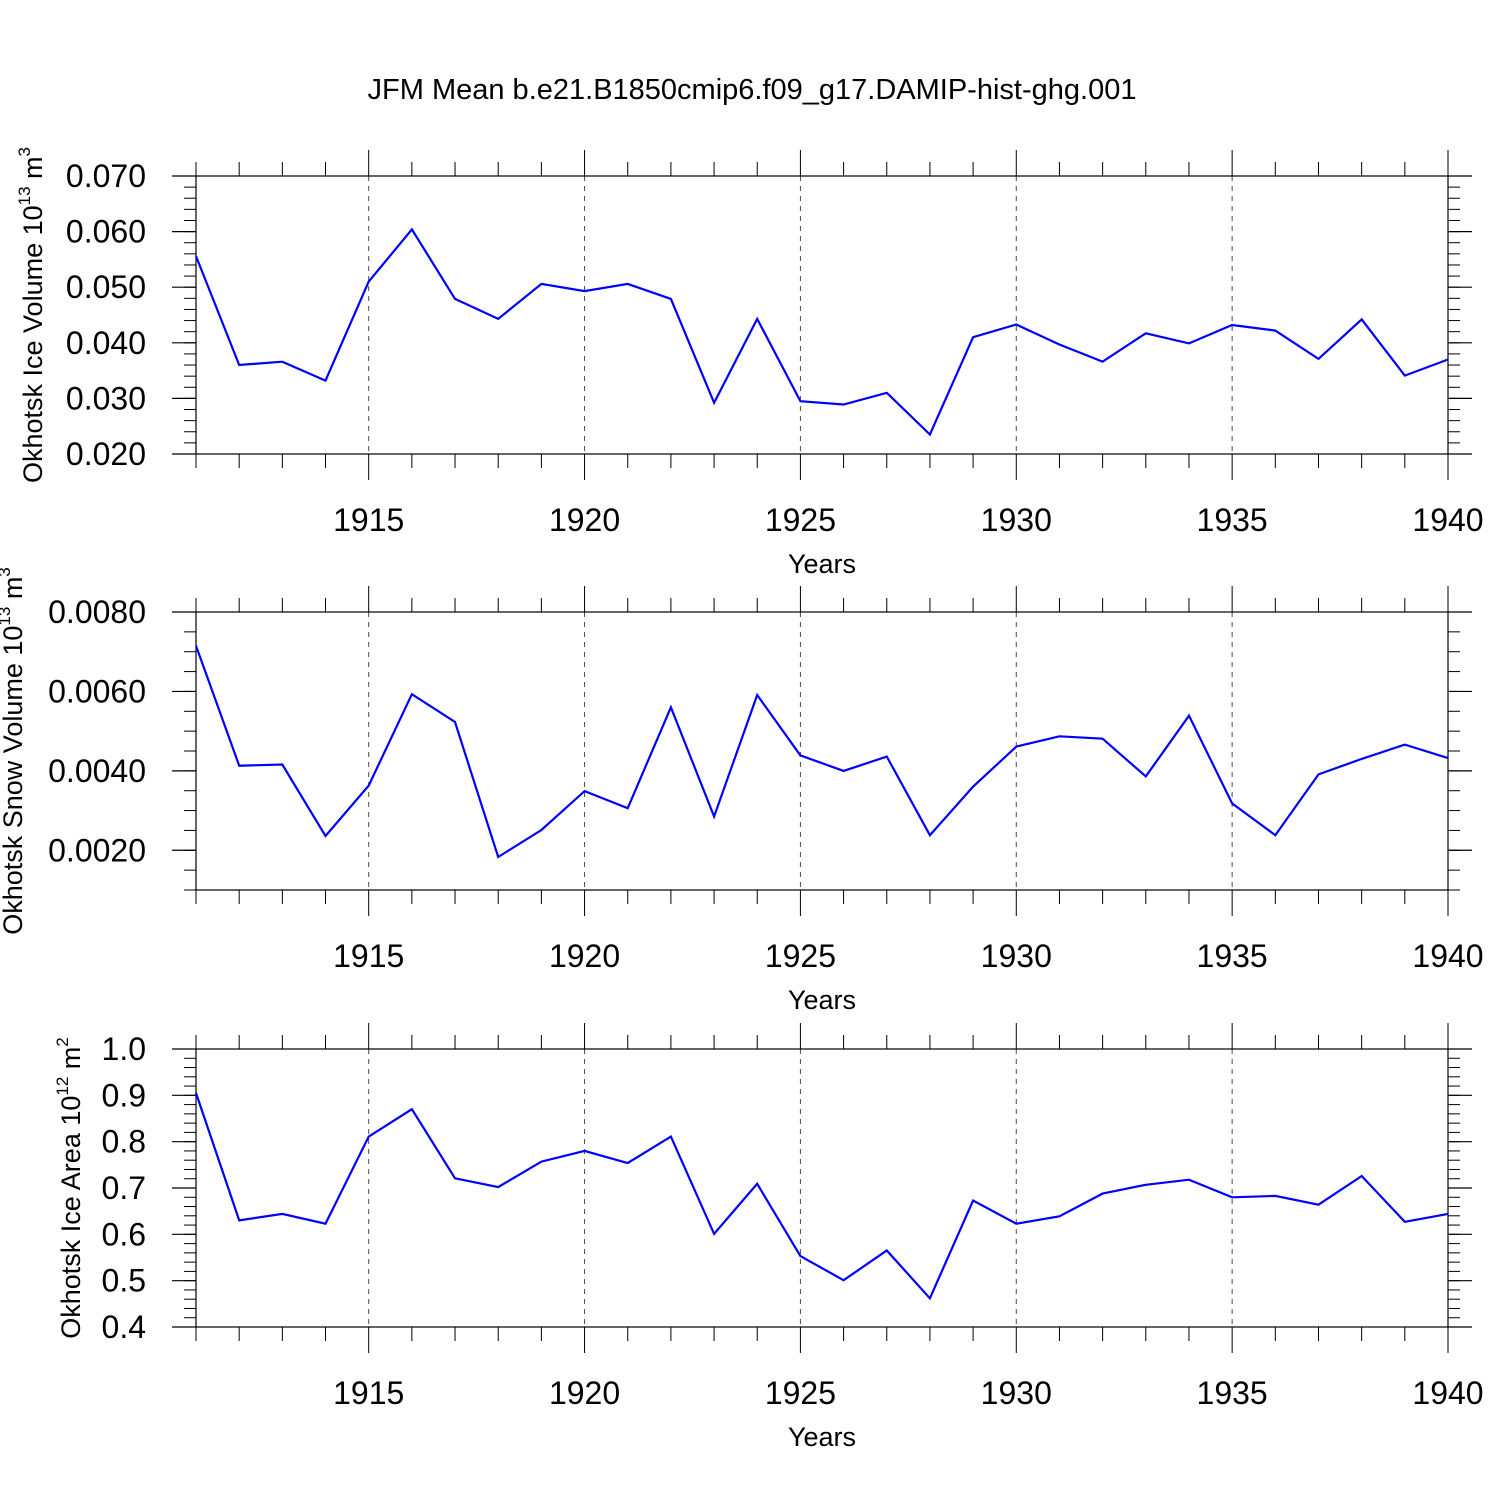 Image resolution: width=1500 pixels, height=1500 pixels. Describe the element at coordinates (106, 176) in the screenshot. I see `ice-volume-y-tick-label: 0.070` at that location.